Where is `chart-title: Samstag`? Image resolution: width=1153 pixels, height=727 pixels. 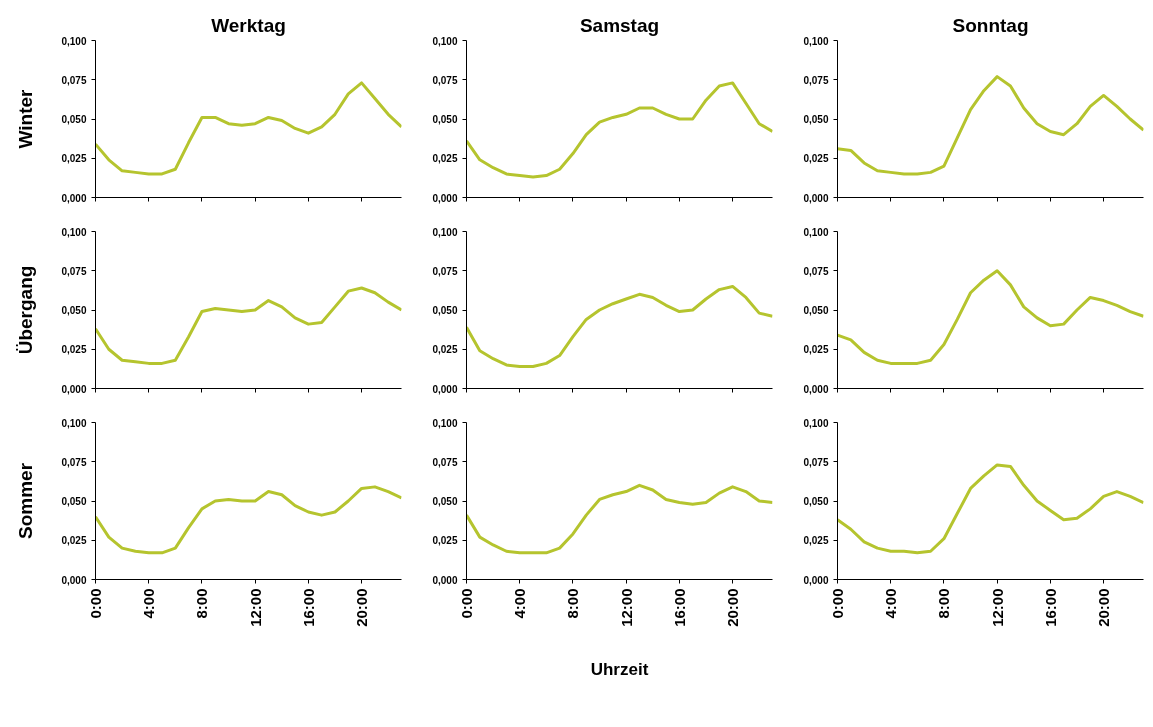
chart-title: Samstag is located at coordinates (619, 25).